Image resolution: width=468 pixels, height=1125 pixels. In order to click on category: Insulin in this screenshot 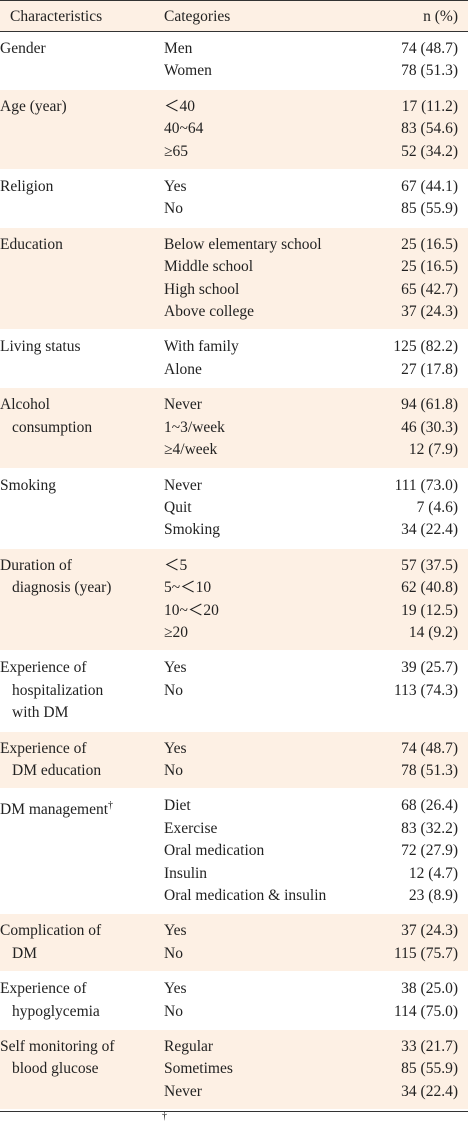, I will do `click(186, 873)`.